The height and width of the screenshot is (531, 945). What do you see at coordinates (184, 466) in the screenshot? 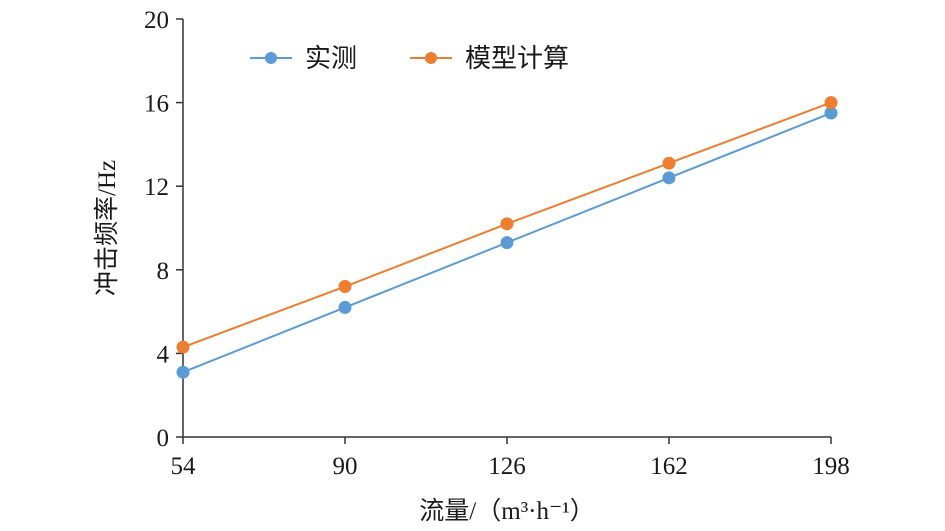
I see `x-tick-label: 54` at bounding box center [184, 466].